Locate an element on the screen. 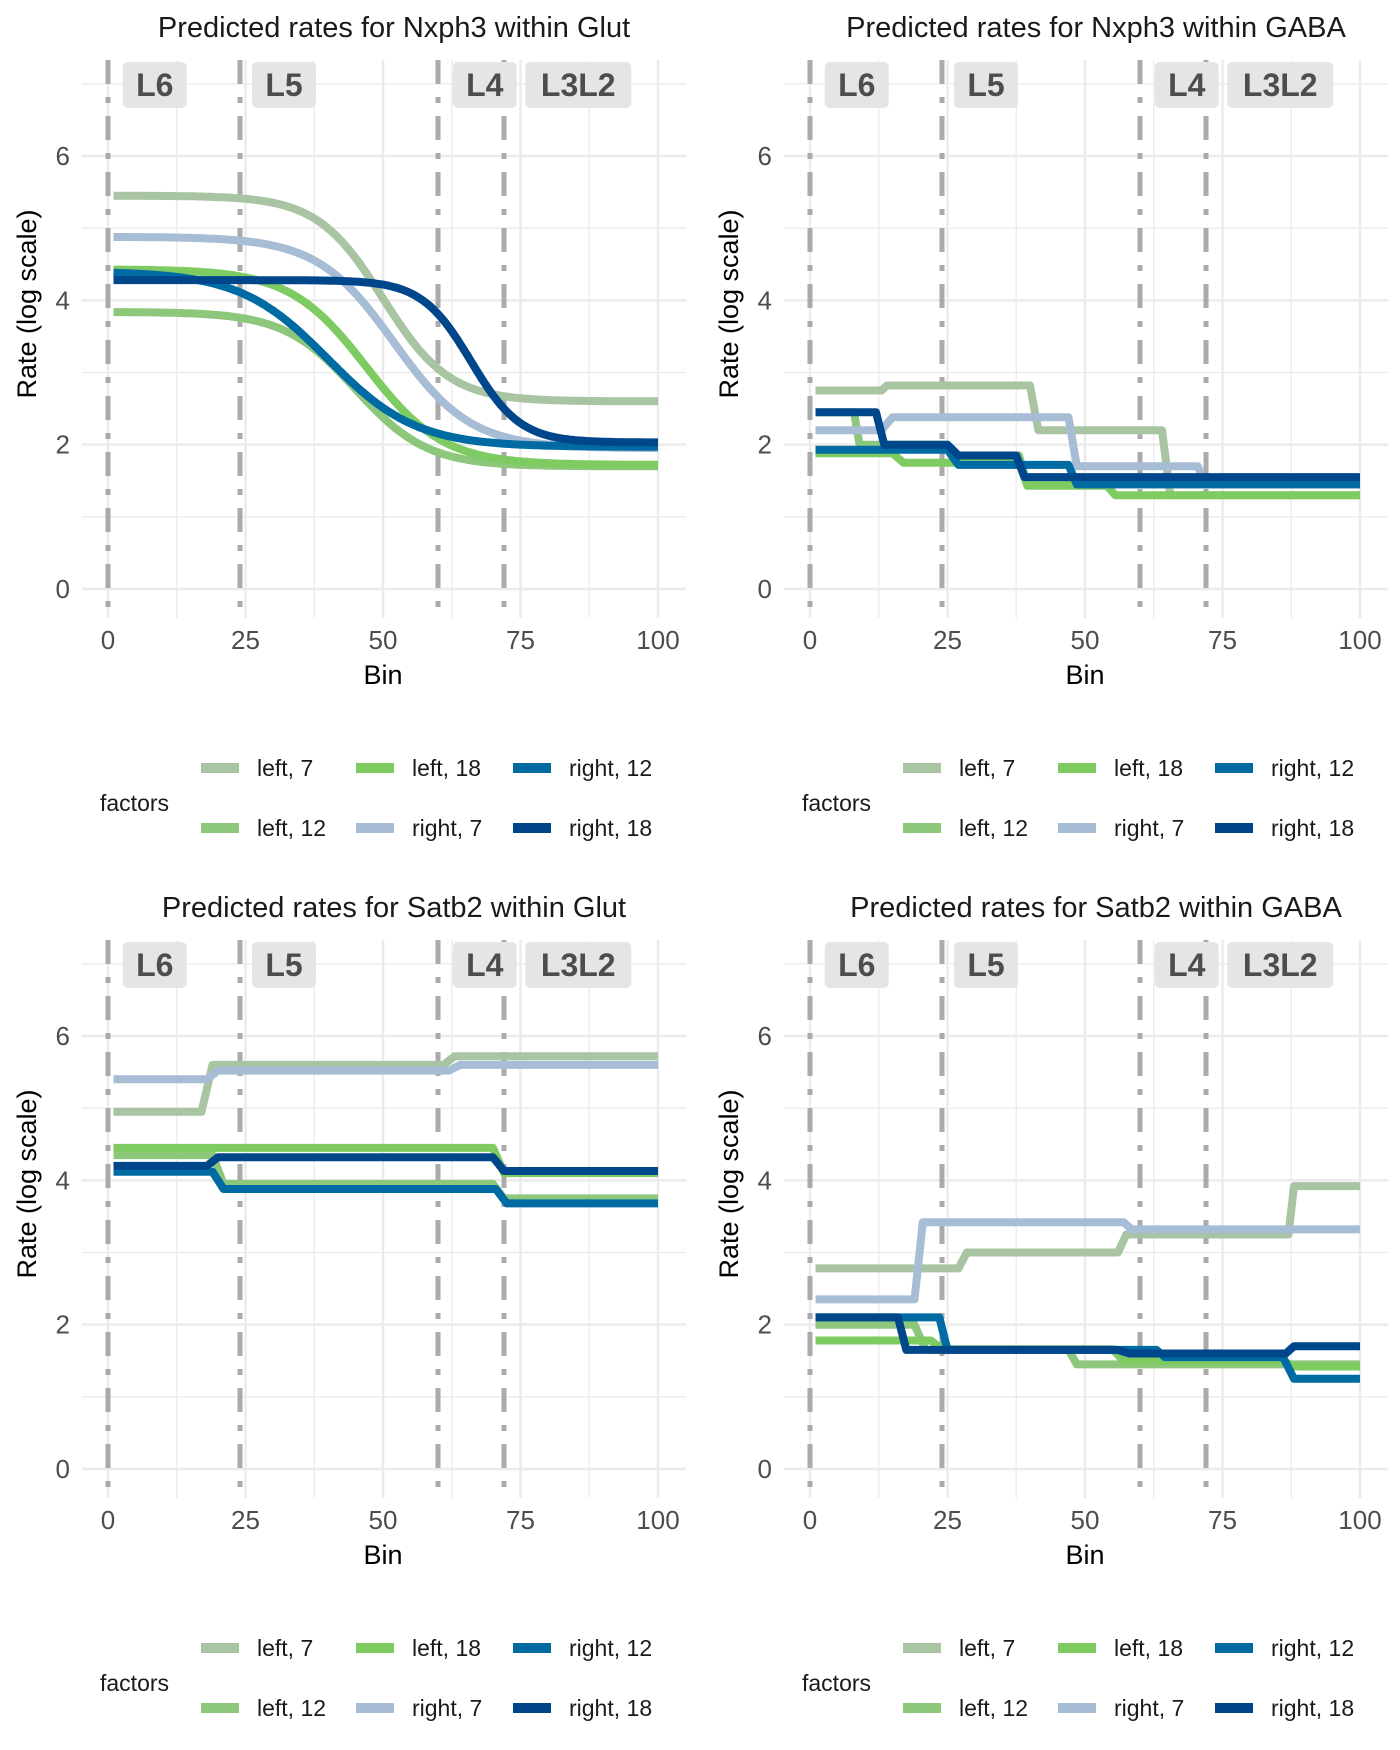  legend-item: left, 12 is located at coordinates (965, 828).